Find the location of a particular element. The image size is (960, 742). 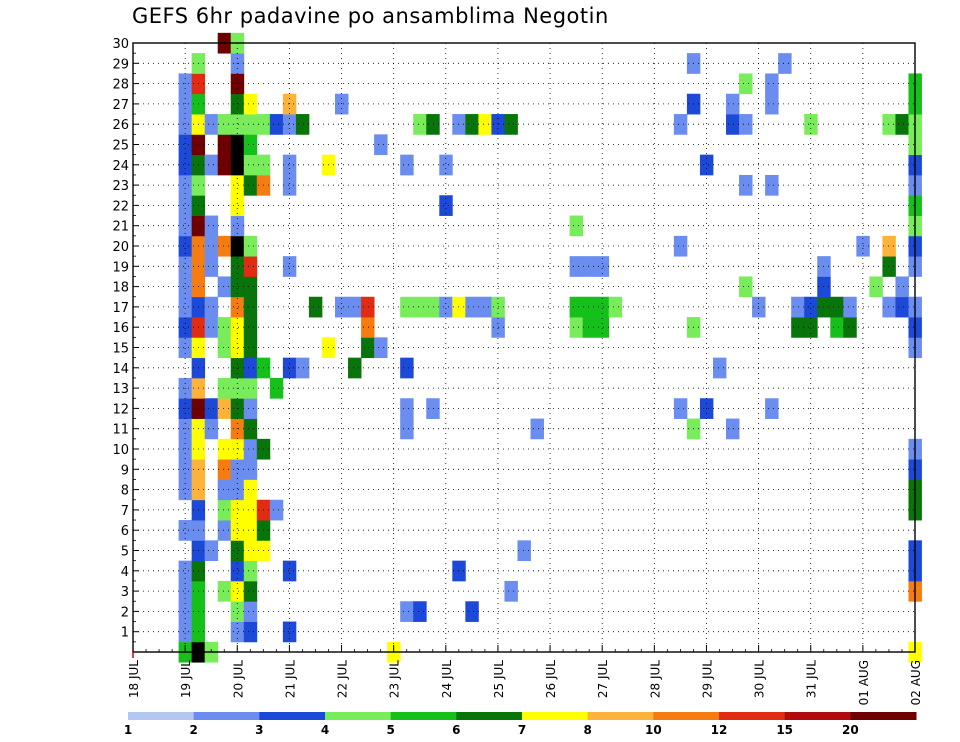

x-tick-label: 20 JUL is located at coordinates (238, 679).